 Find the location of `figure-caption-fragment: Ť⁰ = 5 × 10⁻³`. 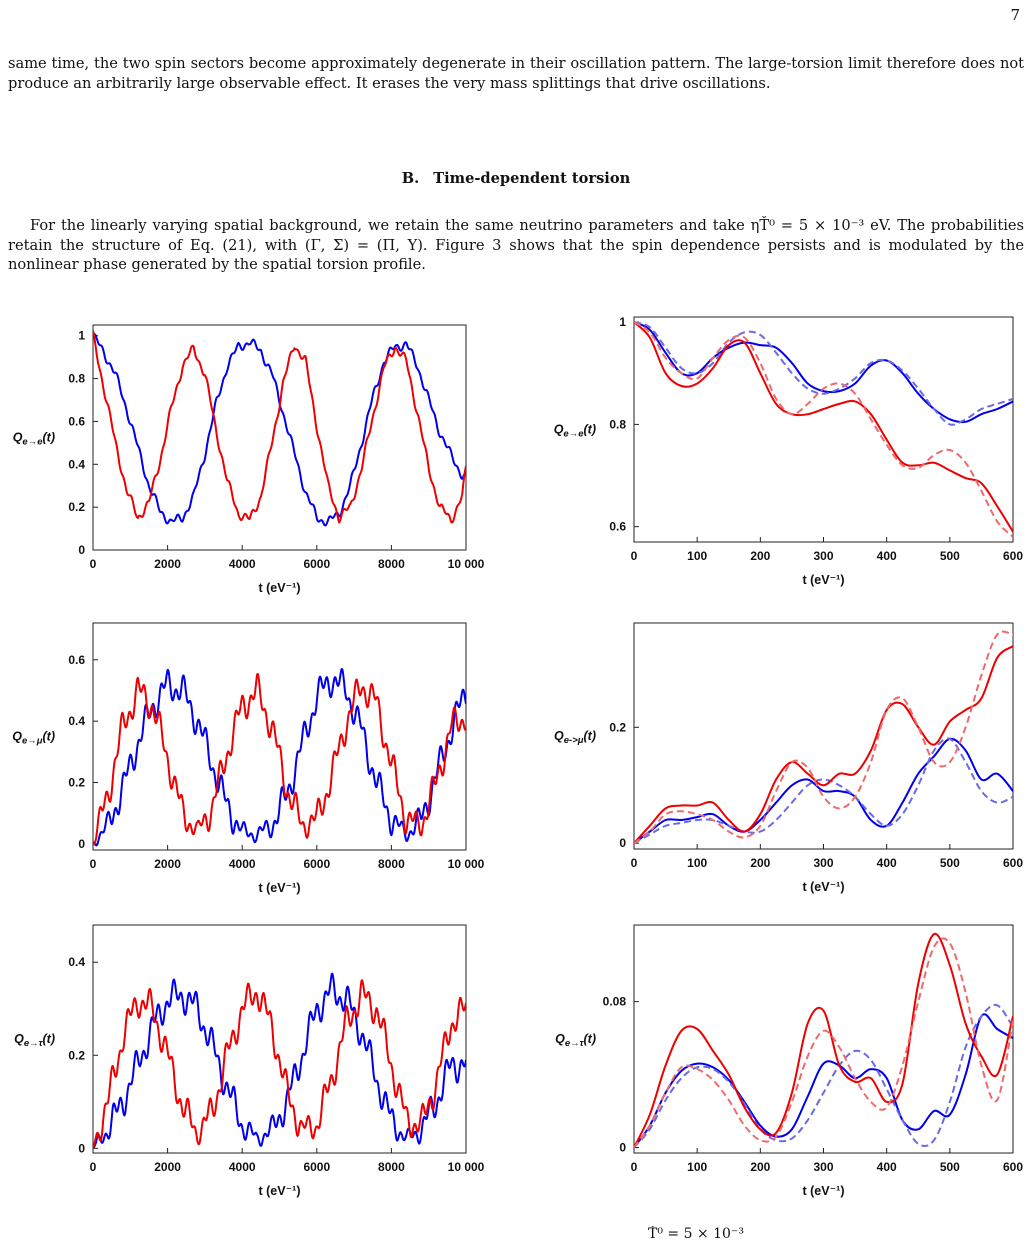

figure-caption-fragment: Ť⁰ = 5 × 10⁻³ is located at coordinates (696, 1233).